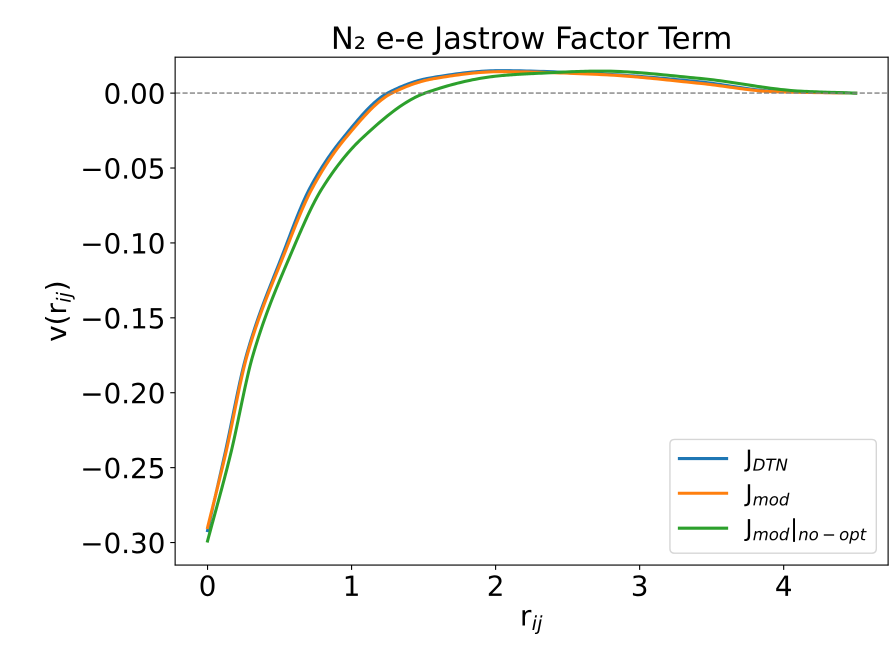  Describe the element at coordinates (767, 495) in the screenshot. I see `legend-label: J$_{mod}$` at that location.